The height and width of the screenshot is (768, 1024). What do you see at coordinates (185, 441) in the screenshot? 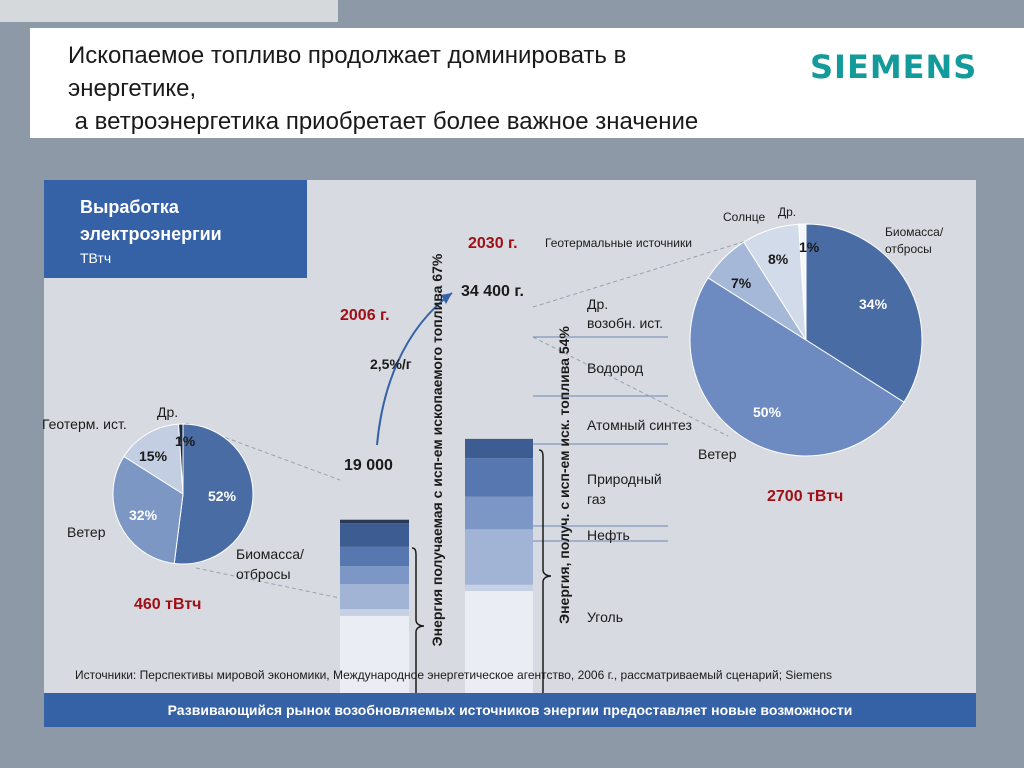
I see `pie-2006-label-other: 1%` at bounding box center [185, 441].